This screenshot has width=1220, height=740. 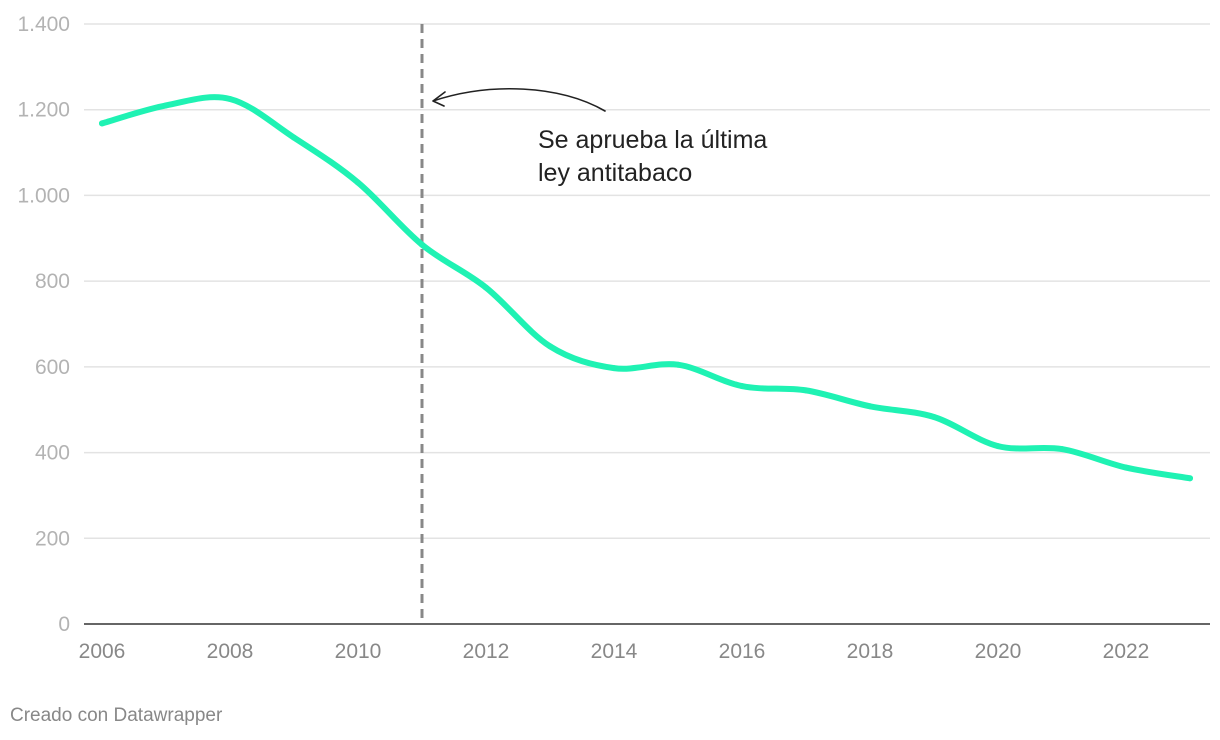 What do you see at coordinates (519, 99) in the screenshot?
I see `annotation-arrow` at bounding box center [519, 99].